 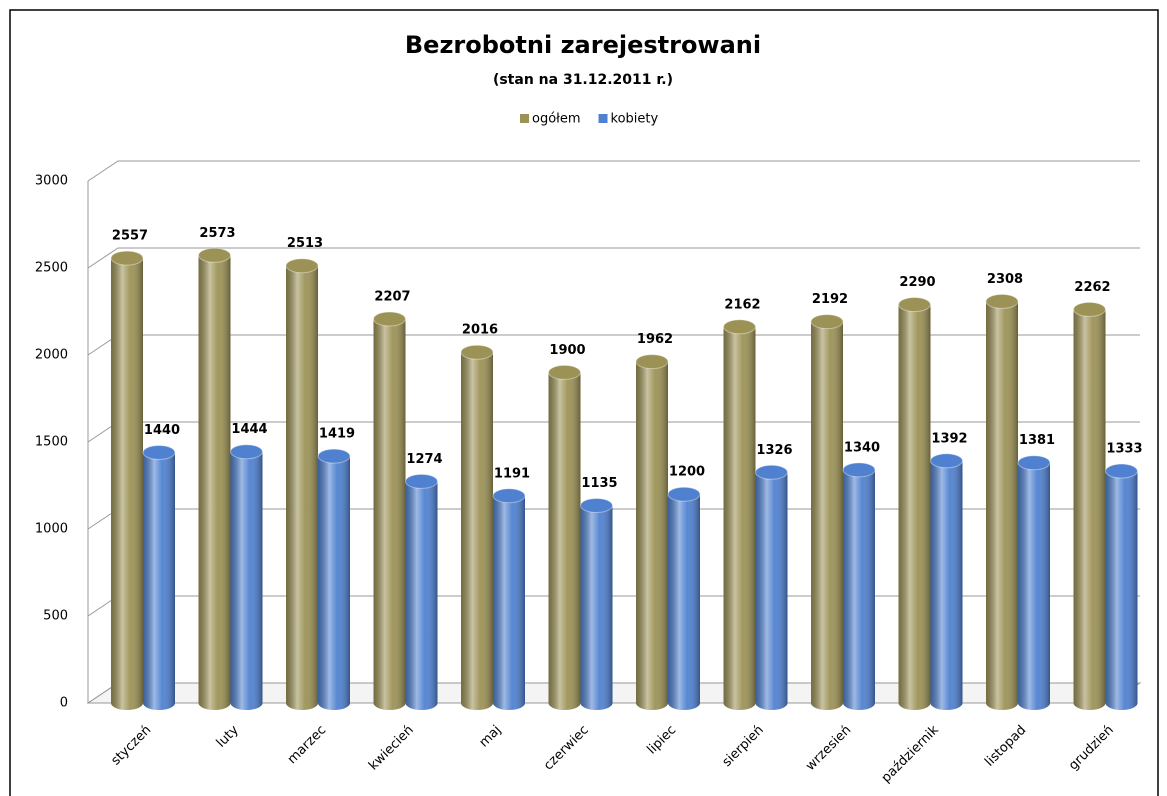 What do you see at coordinates (1037, 440) in the screenshot?
I see `value-label: 1381` at bounding box center [1037, 440].